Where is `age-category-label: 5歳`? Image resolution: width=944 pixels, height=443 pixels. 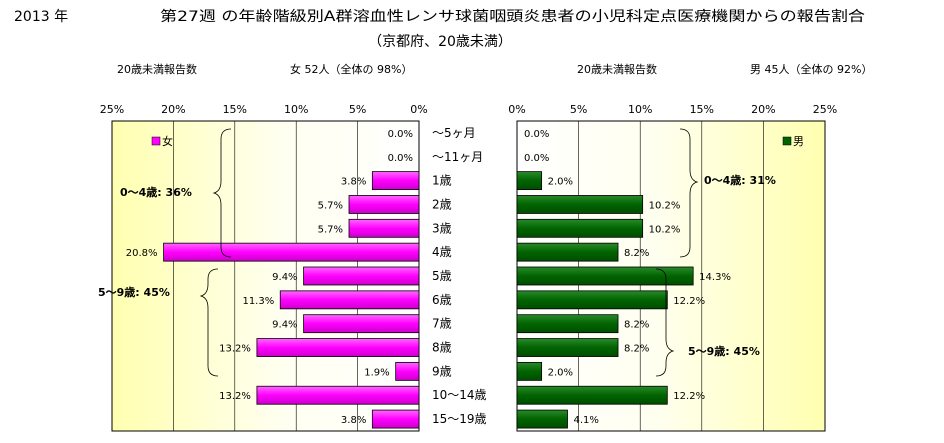 age-category-label: 5歳 is located at coordinates (442, 276).